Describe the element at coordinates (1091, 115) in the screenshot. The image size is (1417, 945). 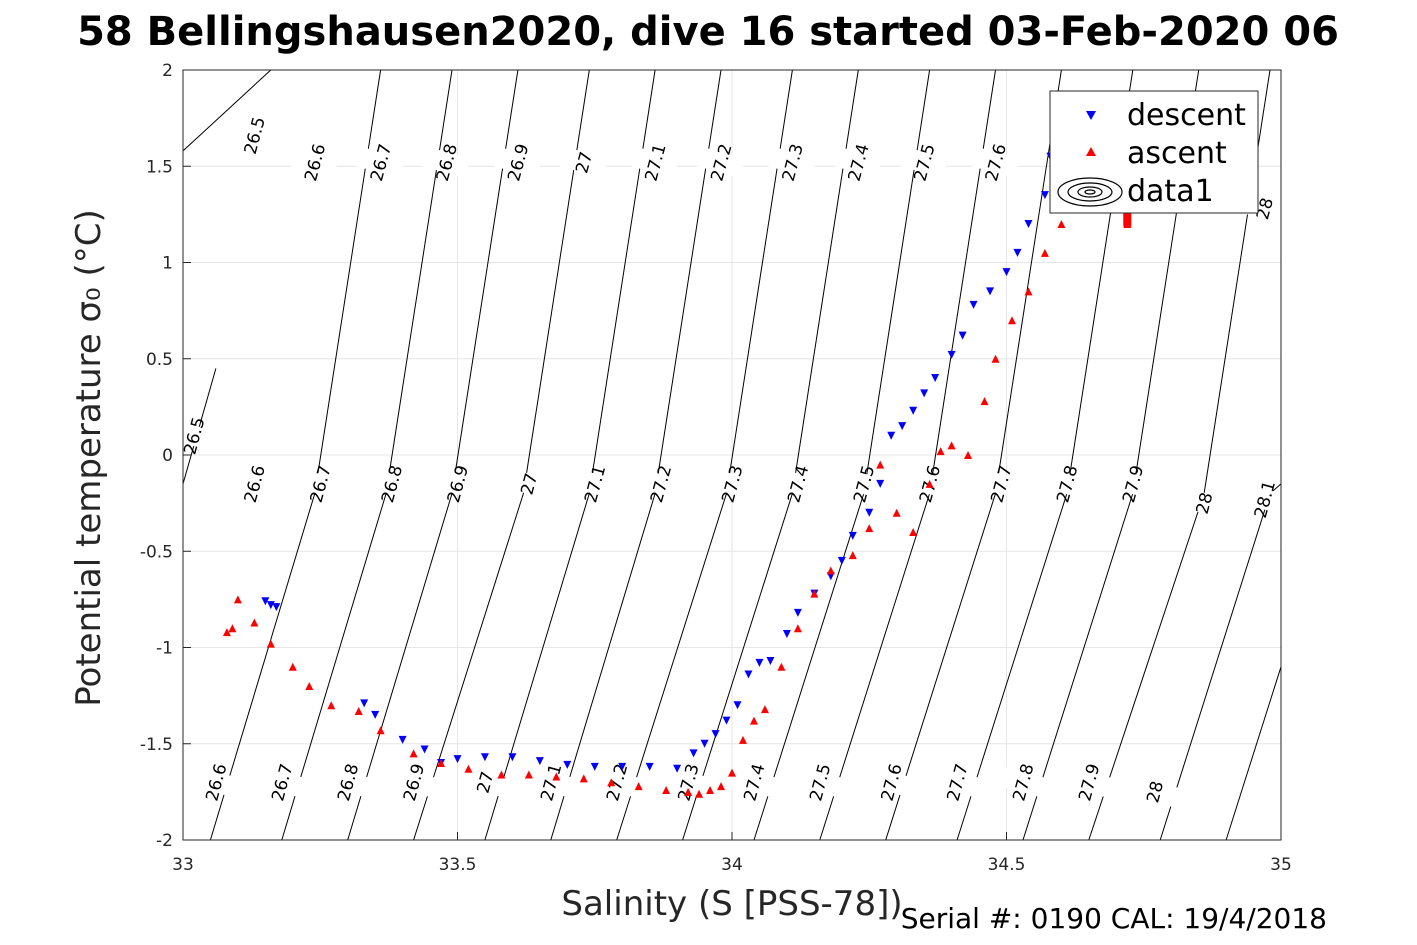
I see `legend-descent-marker` at that location.